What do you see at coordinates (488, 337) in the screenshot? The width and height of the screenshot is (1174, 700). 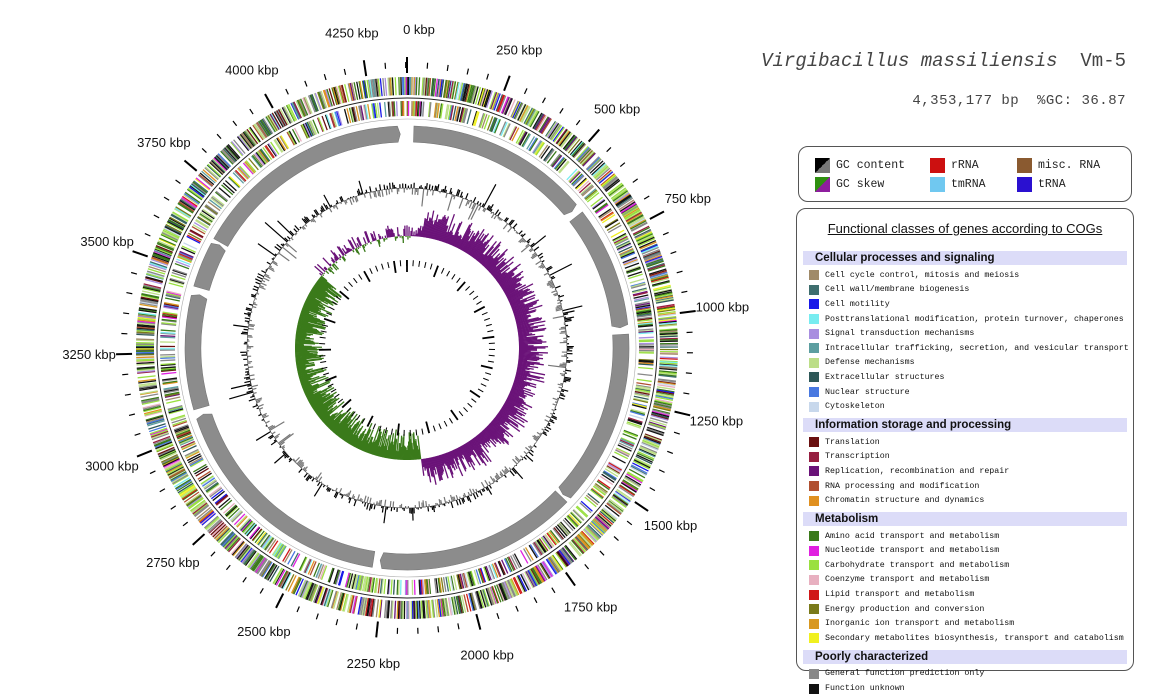 I see `inner-tick` at bounding box center [488, 337].